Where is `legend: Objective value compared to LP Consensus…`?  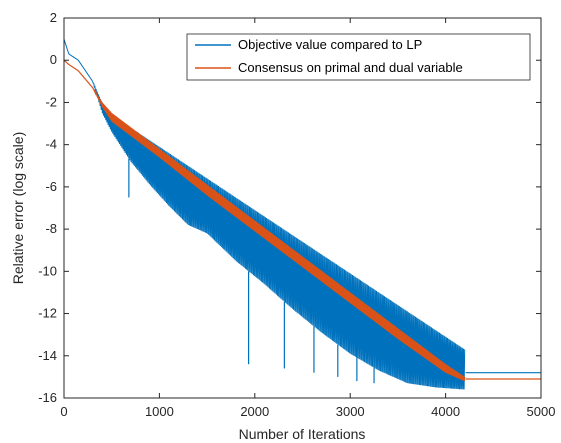
legend: Objective value compared to LP Consensus… is located at coordinates (358, 57).